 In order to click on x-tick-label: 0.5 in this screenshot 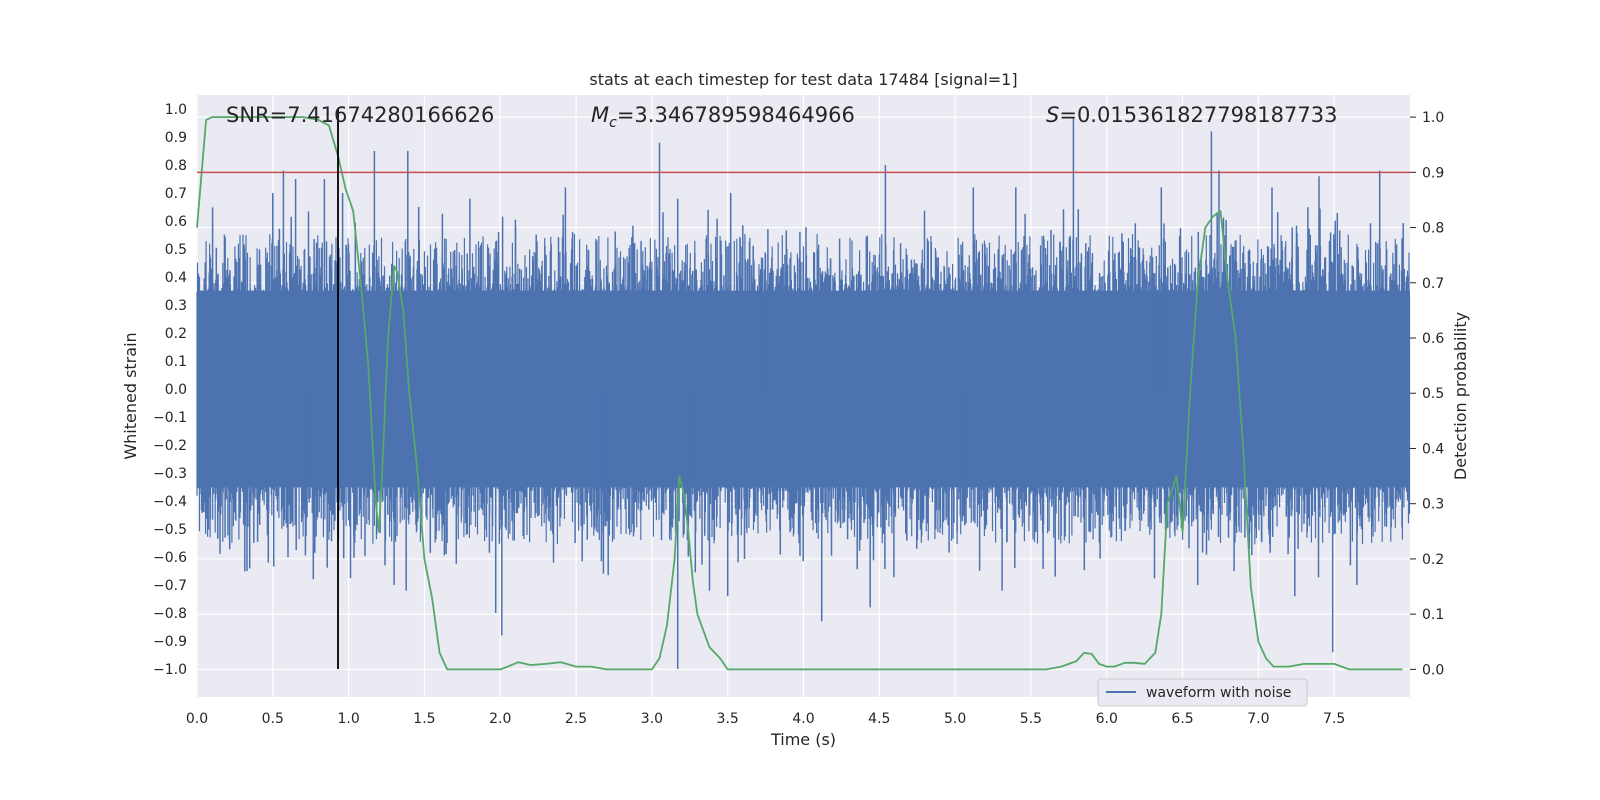, I will do `click(273, 719)`.